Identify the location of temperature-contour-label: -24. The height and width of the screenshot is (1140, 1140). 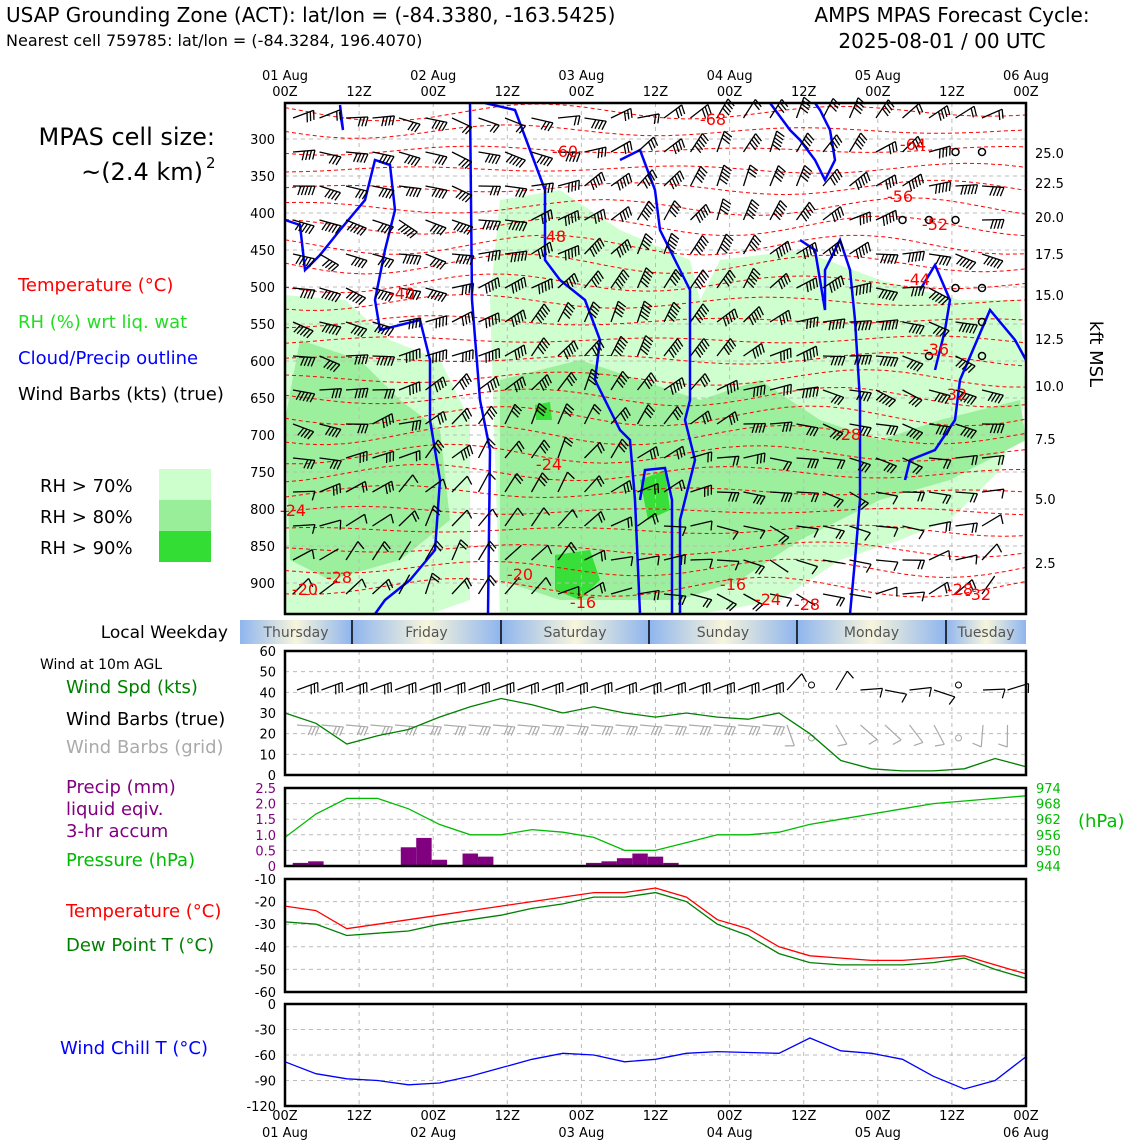
(293, 510).